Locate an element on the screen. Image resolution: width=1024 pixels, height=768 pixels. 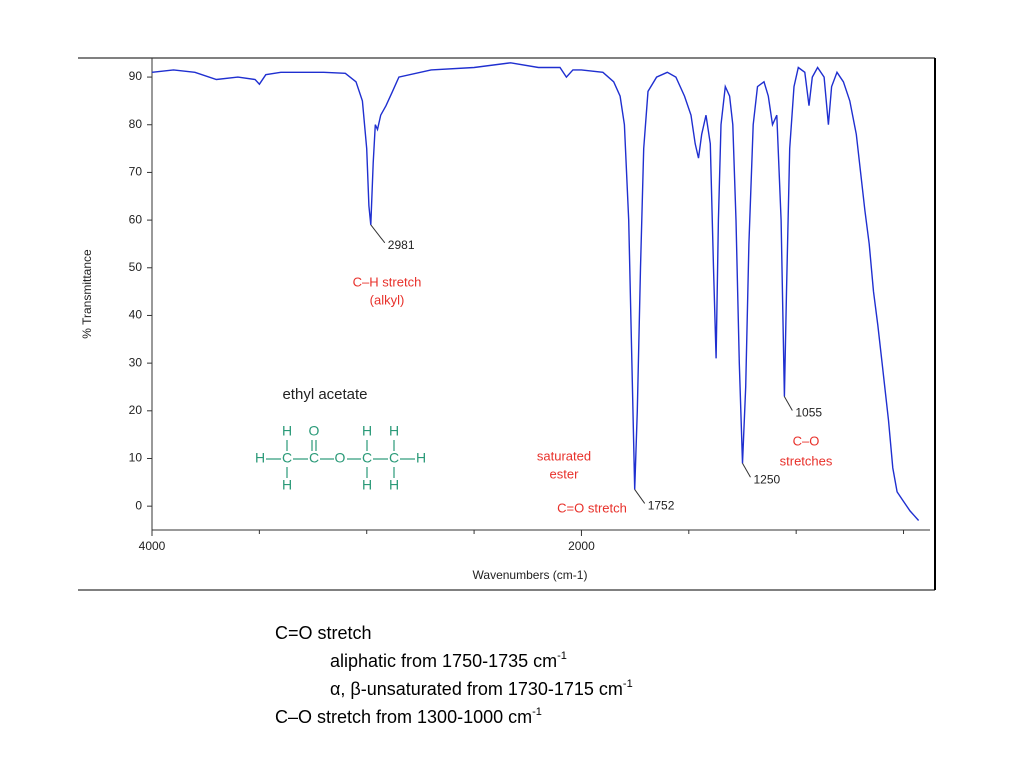
note: α, β-unsaturated from 1730-1715 cm-1 is located at coordinates (481, 688).